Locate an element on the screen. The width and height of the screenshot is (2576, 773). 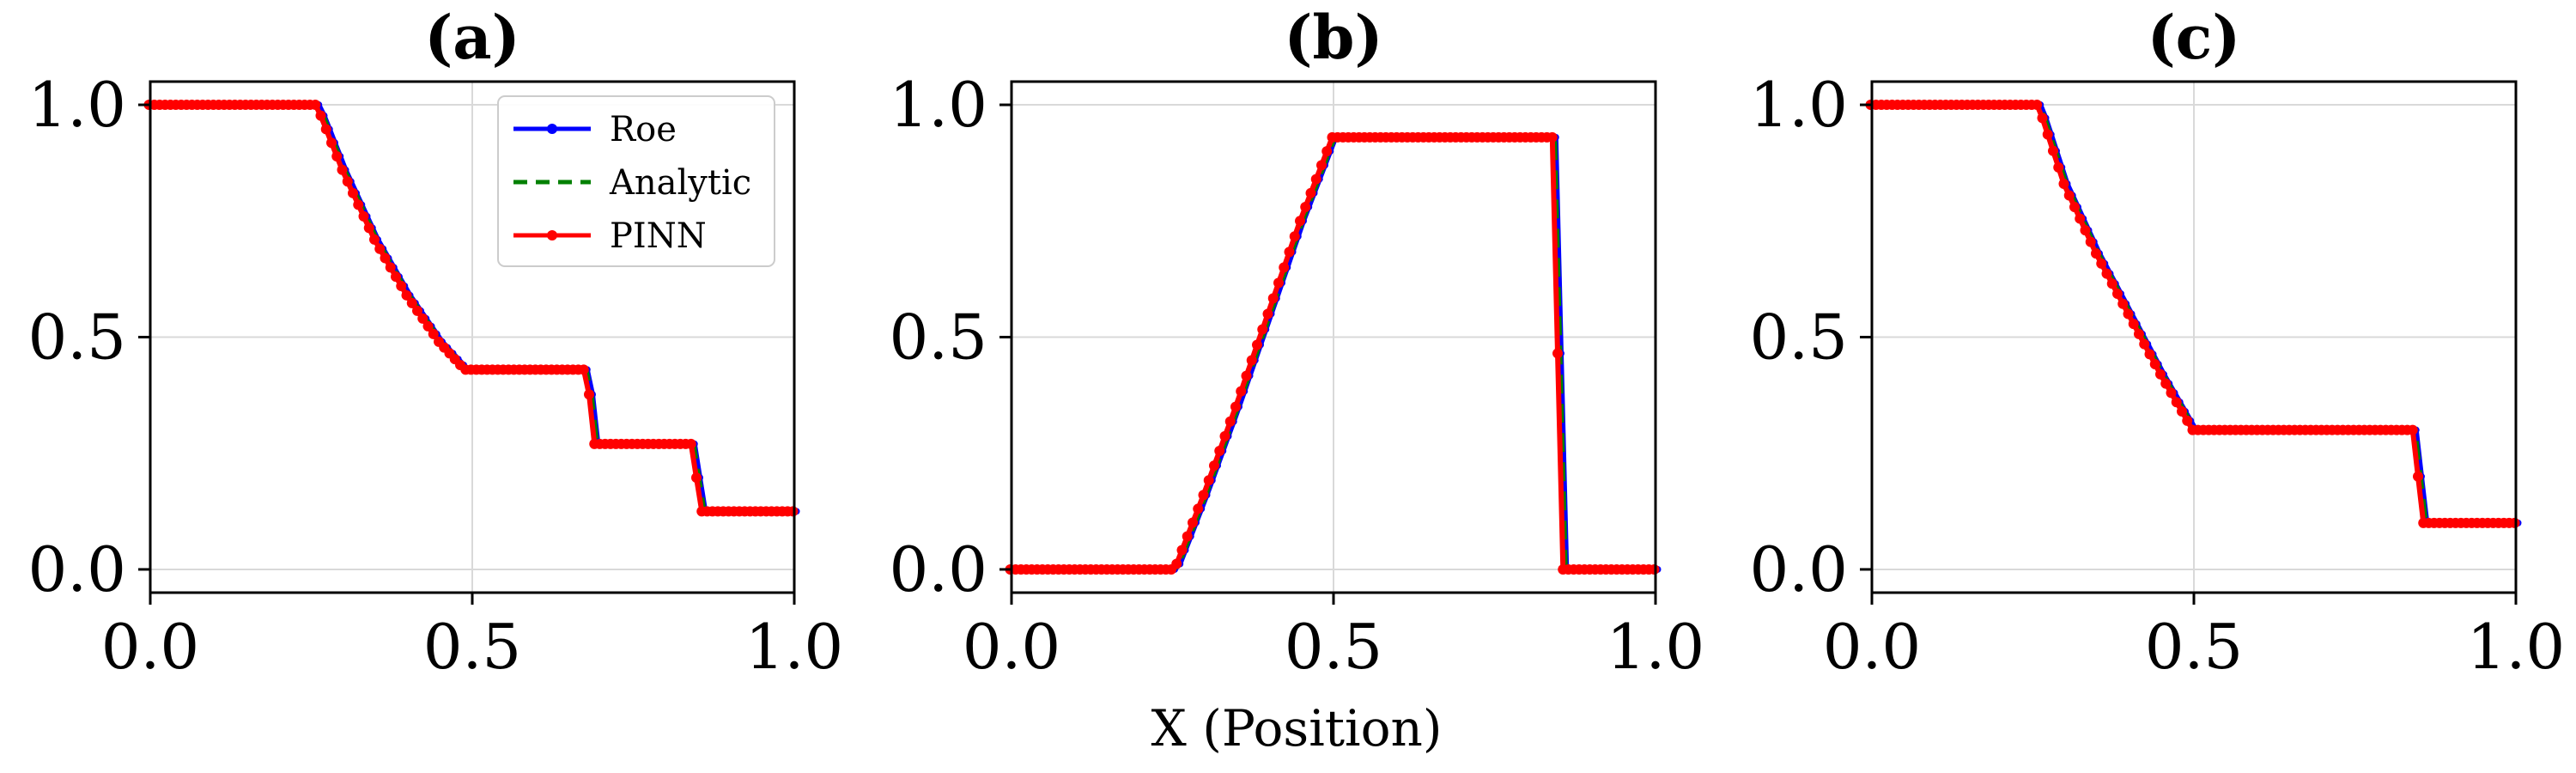
legend-box is located at coordinates (636, 181).